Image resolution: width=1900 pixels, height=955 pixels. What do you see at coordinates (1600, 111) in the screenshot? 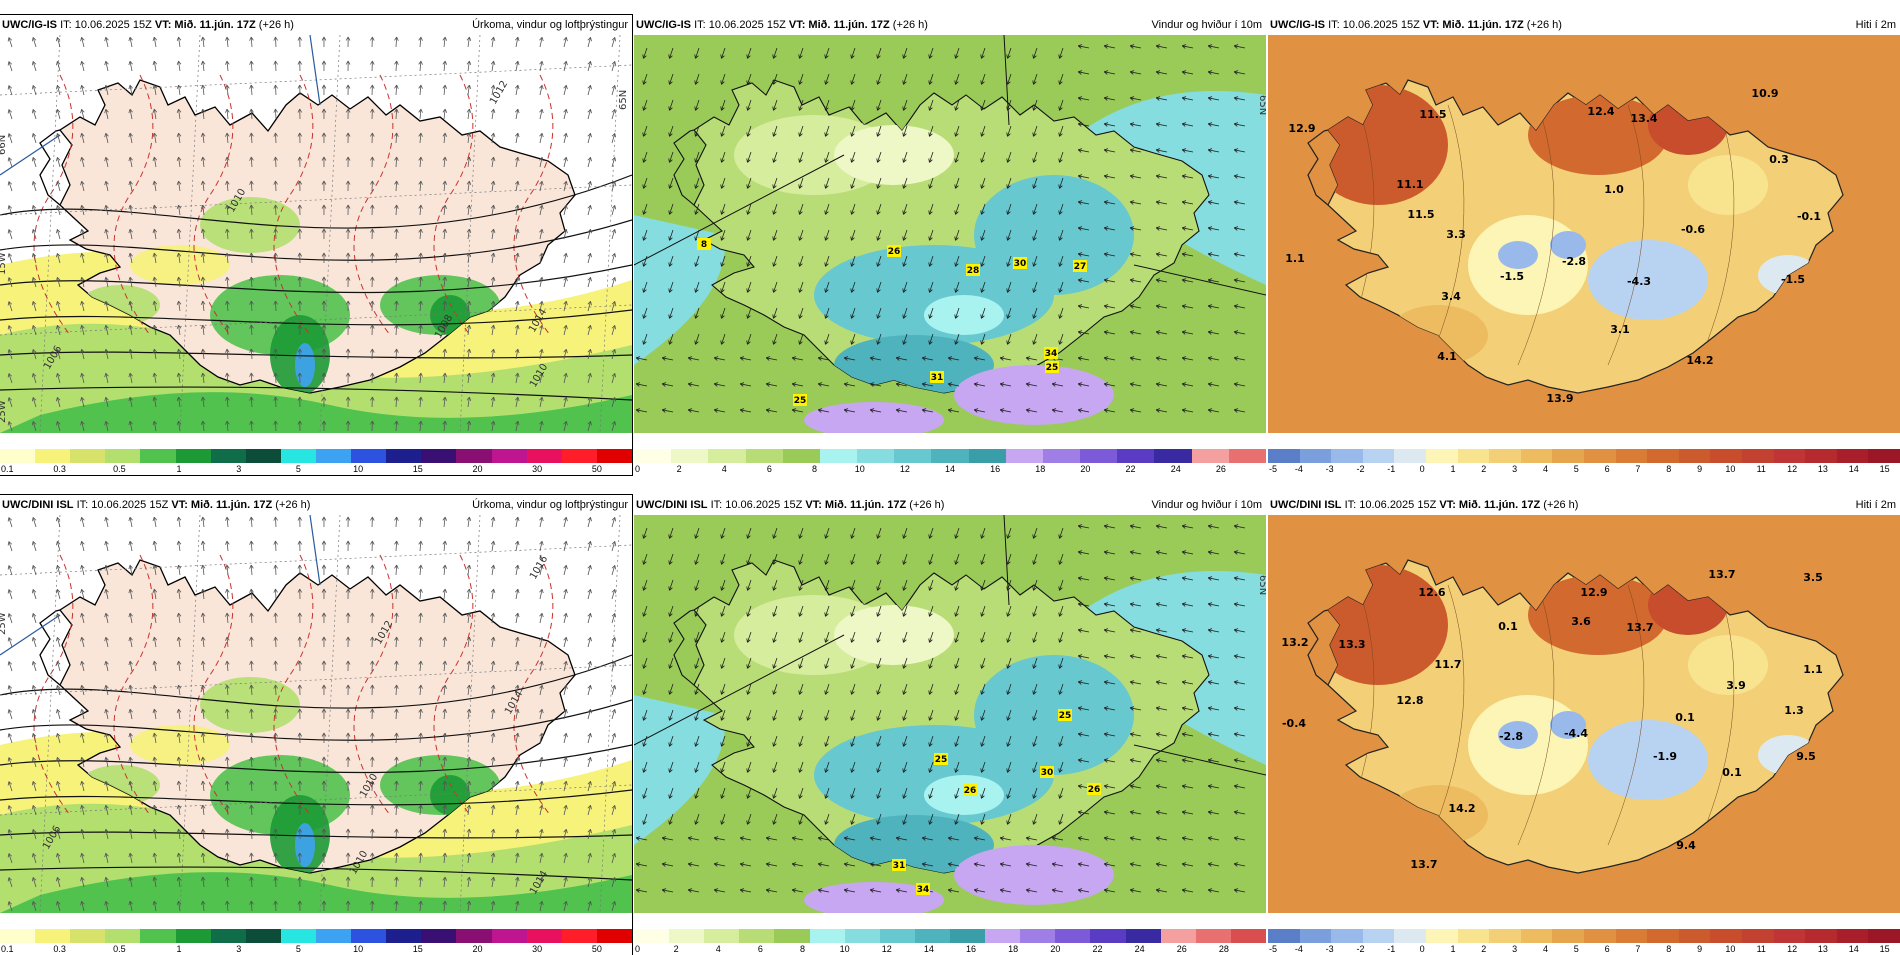
I see `temperature-label: 12.4` at bounding box center [1600, 111].